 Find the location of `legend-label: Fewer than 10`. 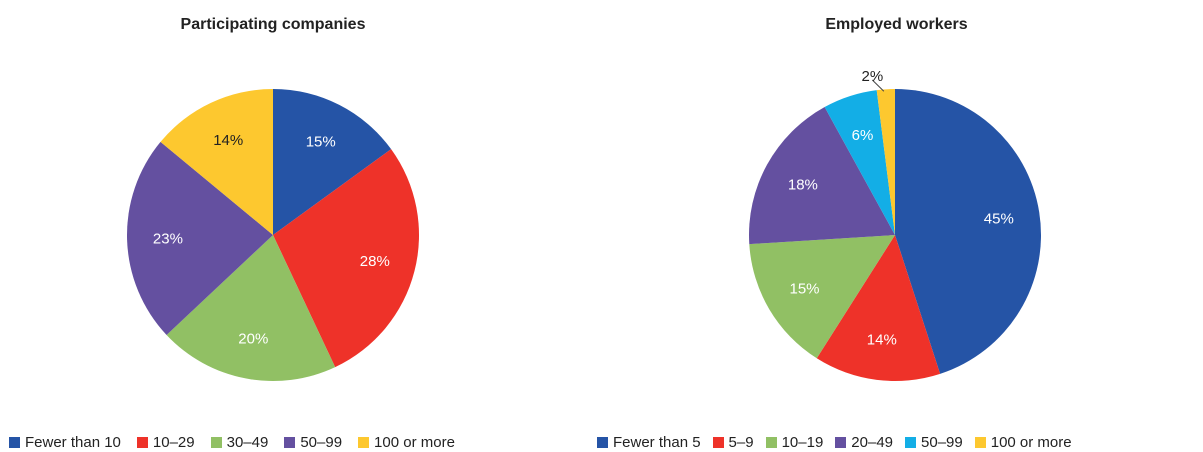

legend-label: Fewer than 10 is located at coordinates (73, 442).